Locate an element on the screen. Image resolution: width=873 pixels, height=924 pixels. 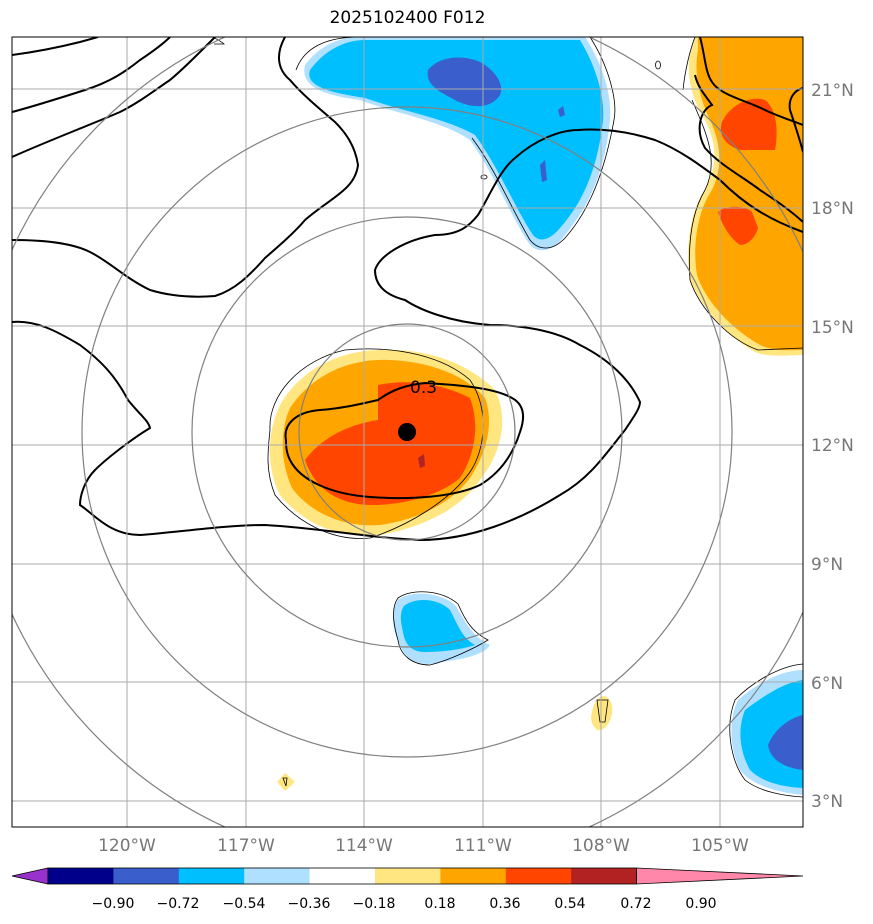
negative-anomaly-small is located at coordinates (441, 629).